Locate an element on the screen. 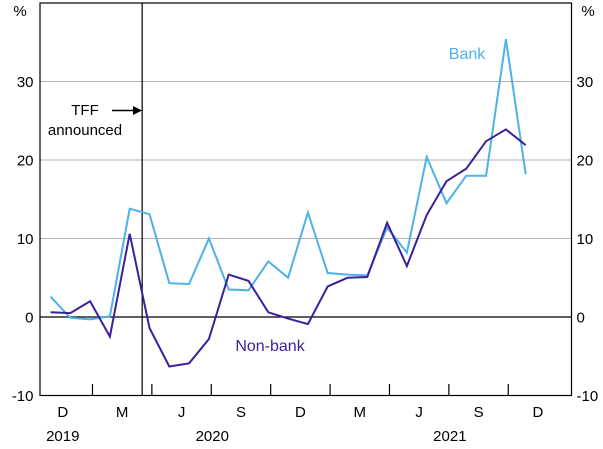 The image size is (603, 449). tff-arrow-icon is located at coordinates (137, 110).